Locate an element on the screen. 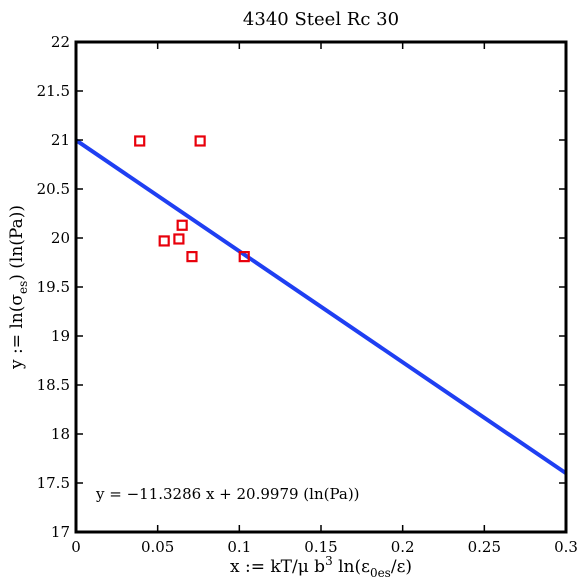 The width and height of the screenshot is (586, 588). y-tick-label: 18.5 is located at coordinates (53, 385).